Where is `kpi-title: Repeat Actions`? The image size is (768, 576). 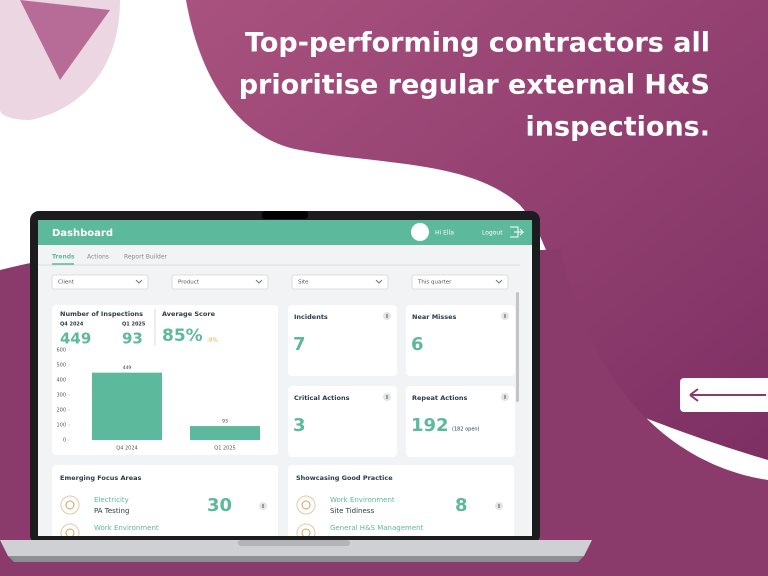 kpi-title: Repeat Actions is located at coordinates (440, 398).